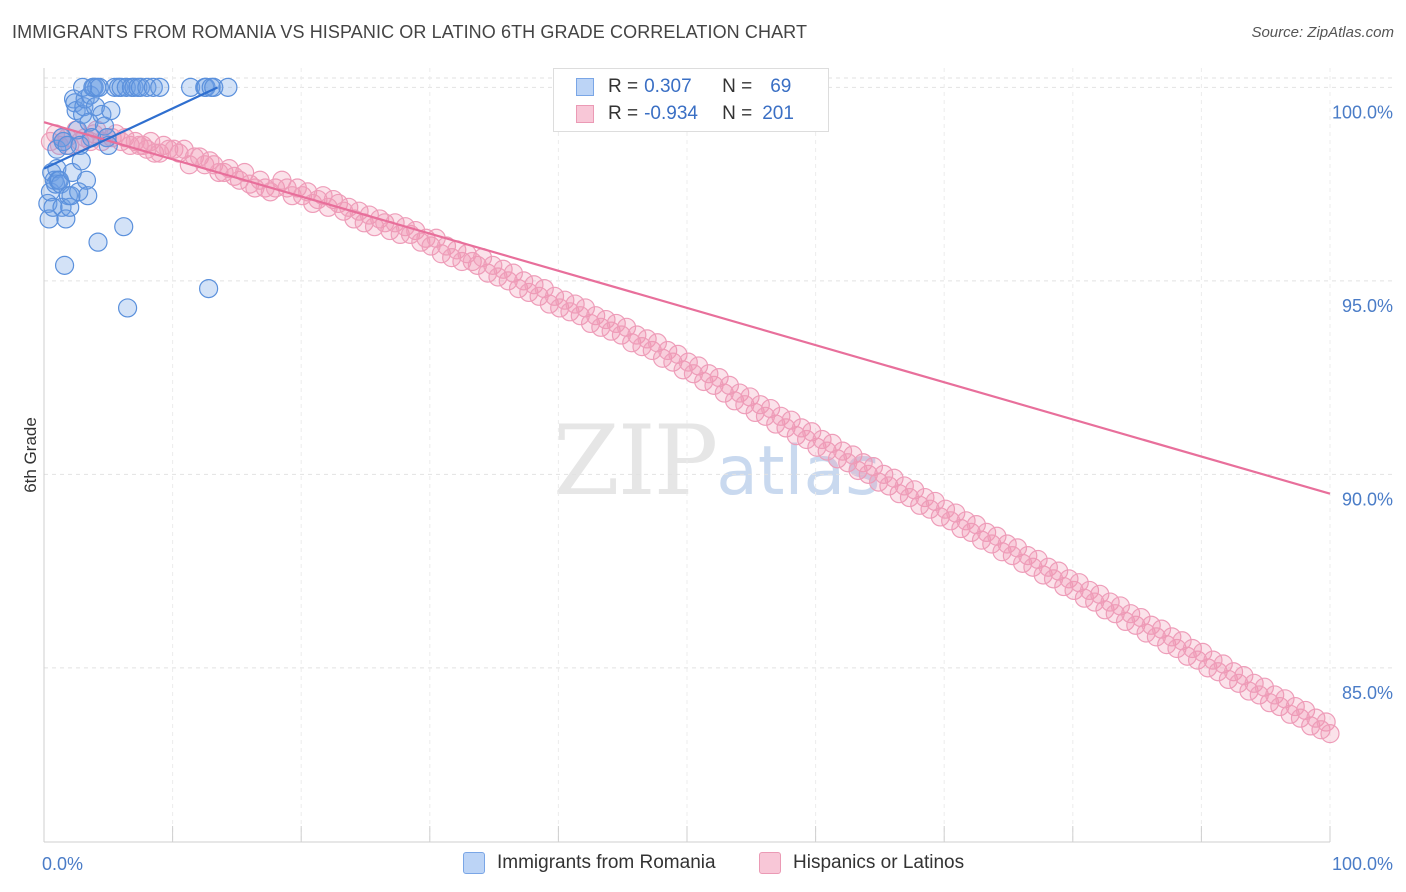 The width and height of the screenshot is (1406, 892). I want to click on legend-n-label: N =, so click(737, 86).